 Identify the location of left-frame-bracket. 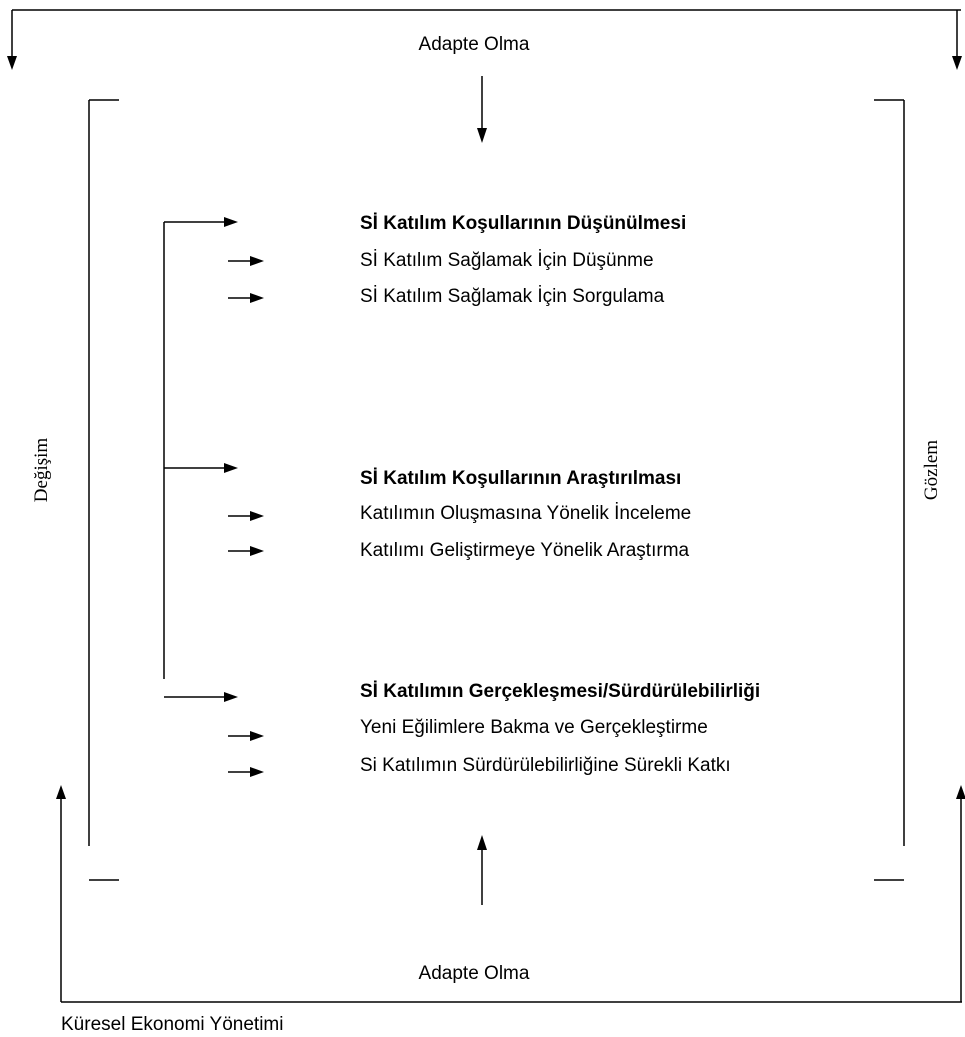
(103, 490).